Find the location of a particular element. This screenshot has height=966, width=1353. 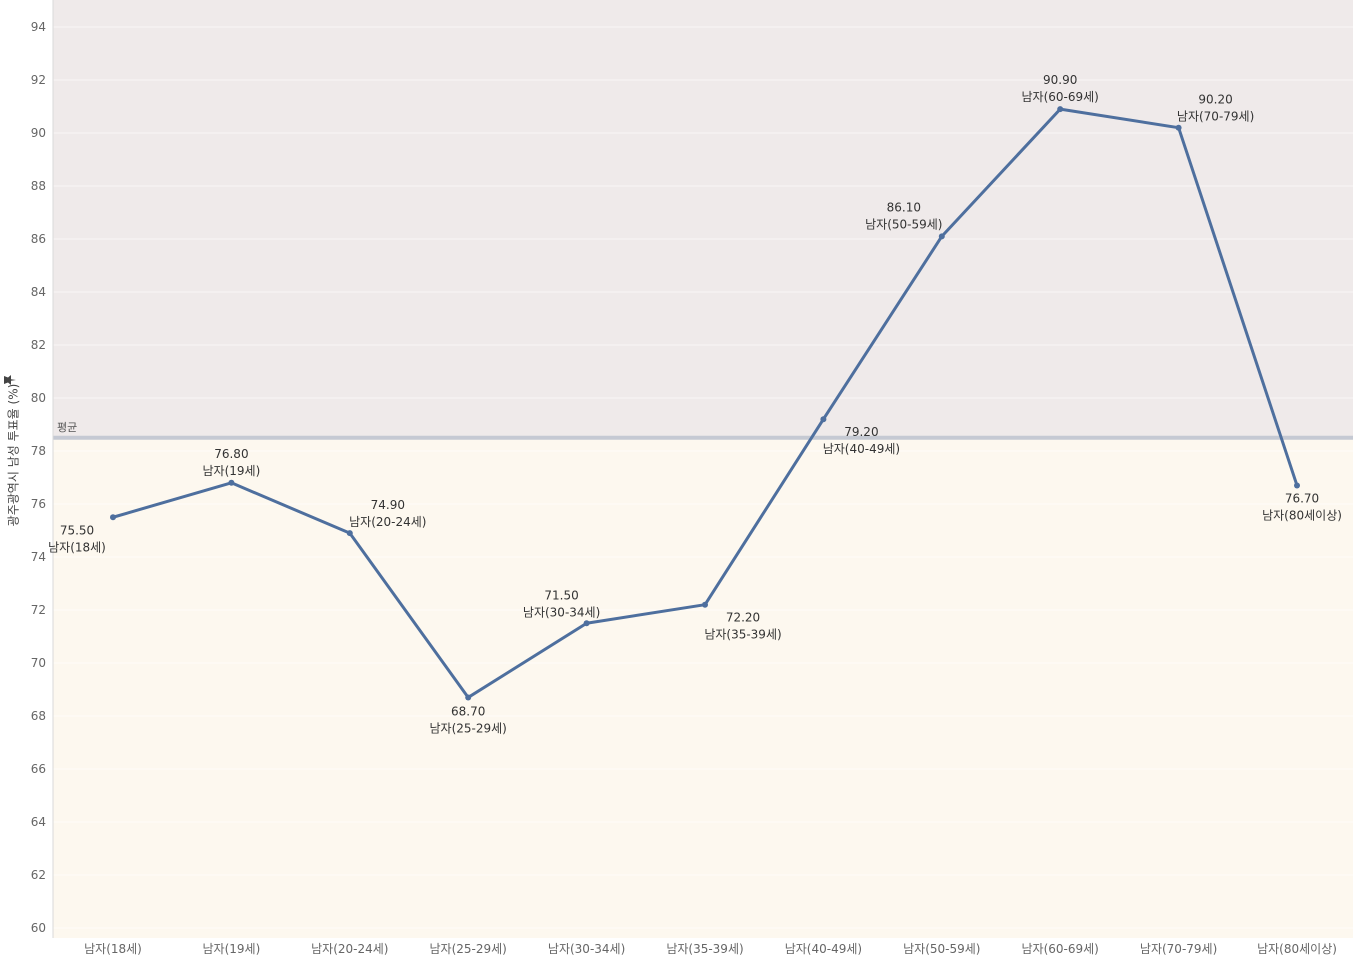

data-label-category: 남자(20-24세) is located at coordinates (387, 522).